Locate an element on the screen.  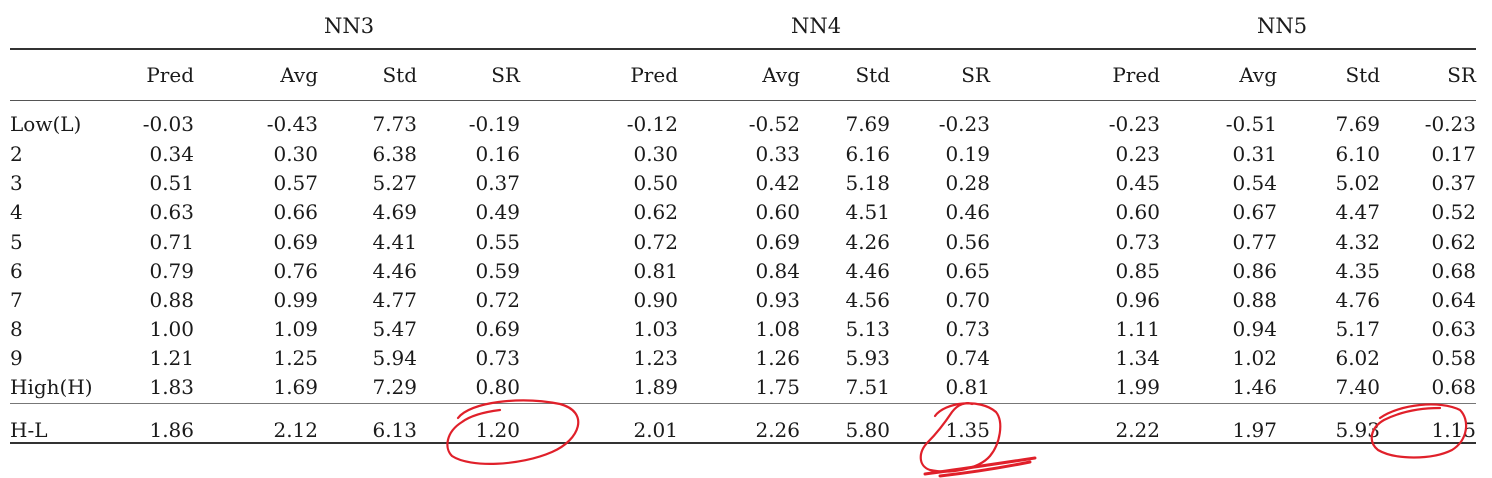
table-cell: 0.57 is located at coordinates (295, 183).